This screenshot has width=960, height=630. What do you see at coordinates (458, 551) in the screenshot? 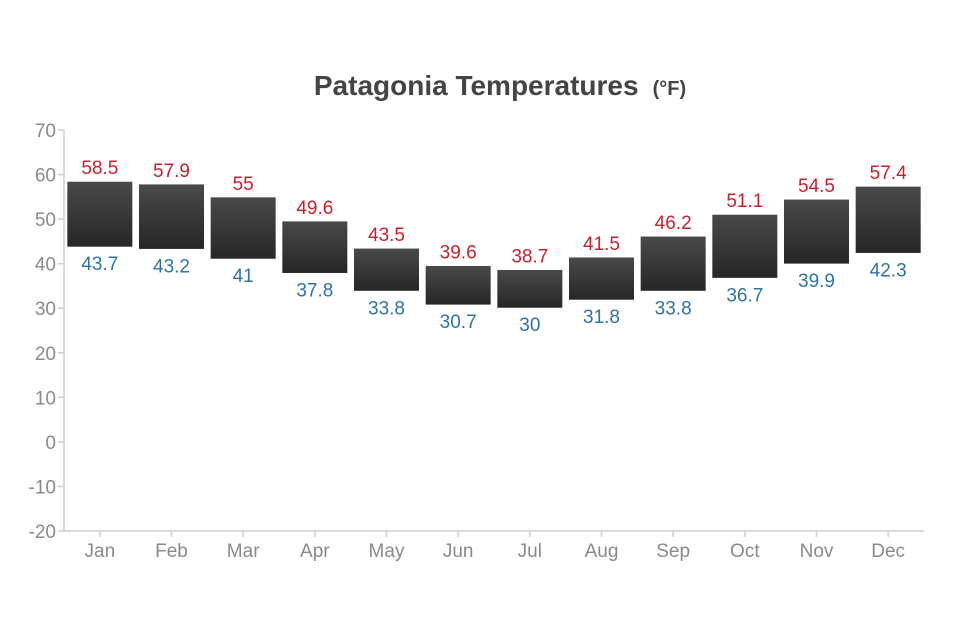
I see `x-tick-label: Jun` at bounding box center [458, 551].